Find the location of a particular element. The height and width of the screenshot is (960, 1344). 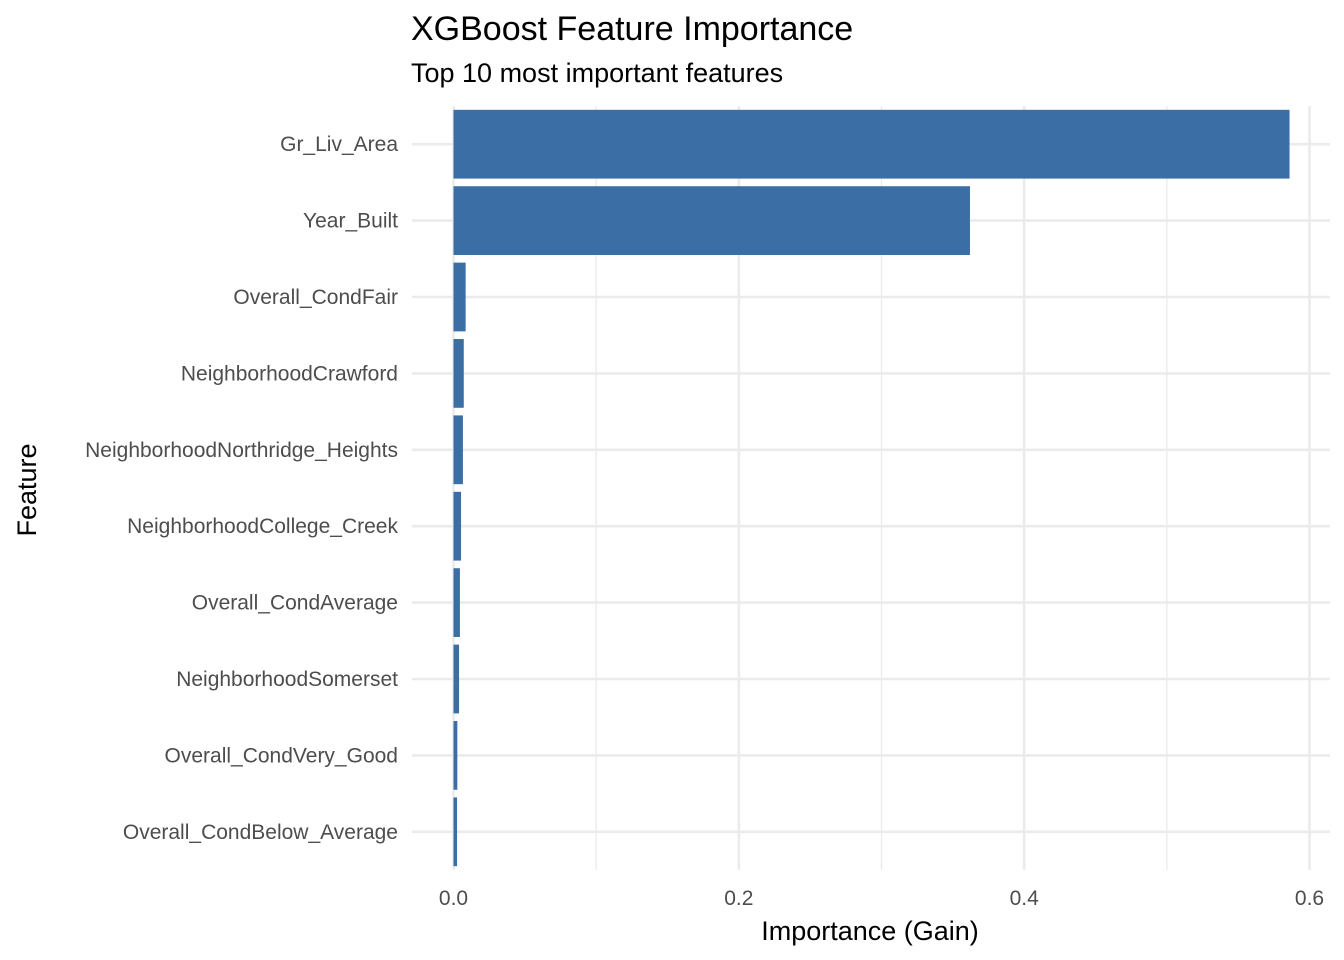

y-tick-label: Overall_CondVery_Good is located at coordinates (281, 755).